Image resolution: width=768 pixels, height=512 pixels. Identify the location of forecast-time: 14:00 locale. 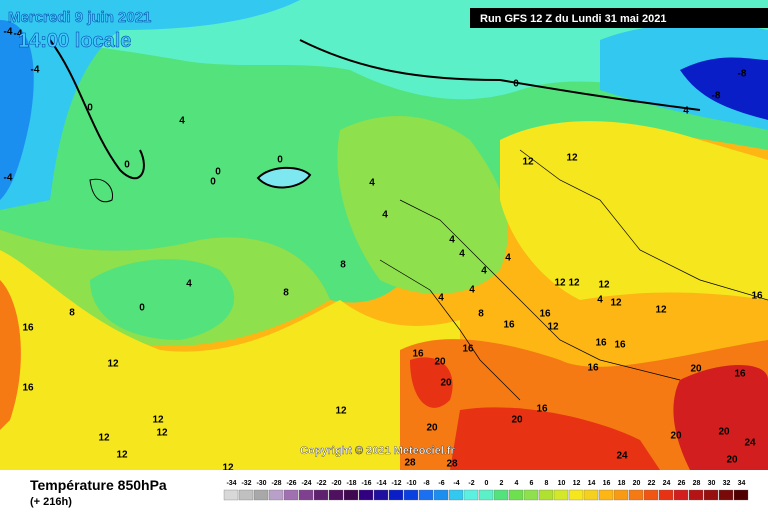
(74, 41).